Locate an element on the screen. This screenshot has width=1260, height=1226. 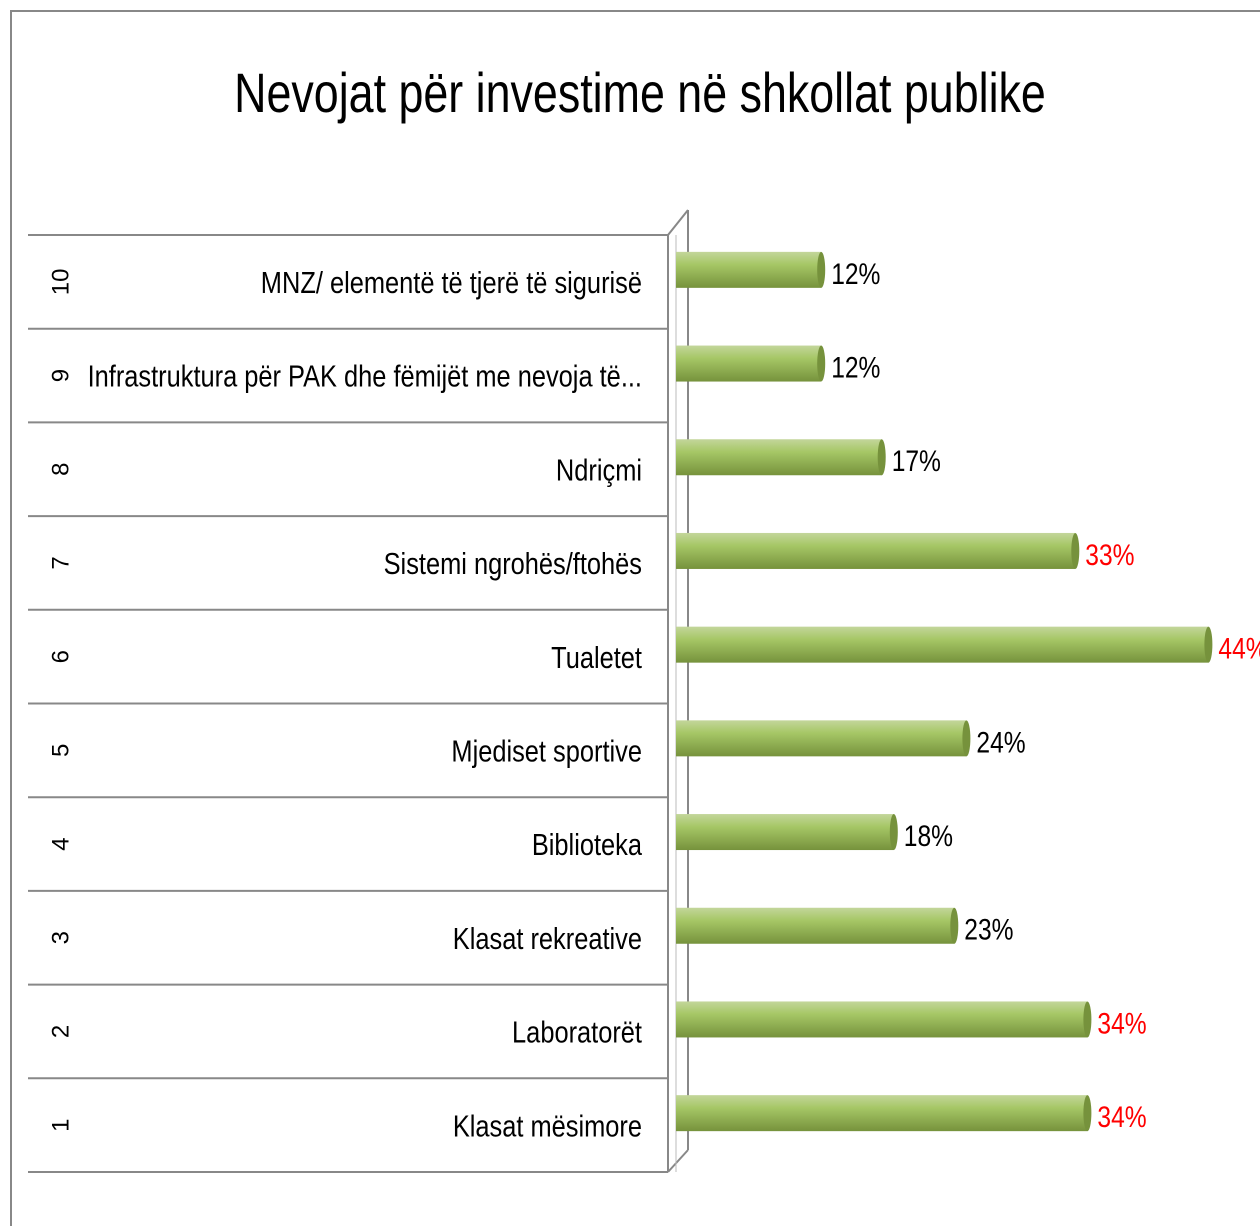
category-label-group: Klasat rekreative is located at coordinates (547, 939).